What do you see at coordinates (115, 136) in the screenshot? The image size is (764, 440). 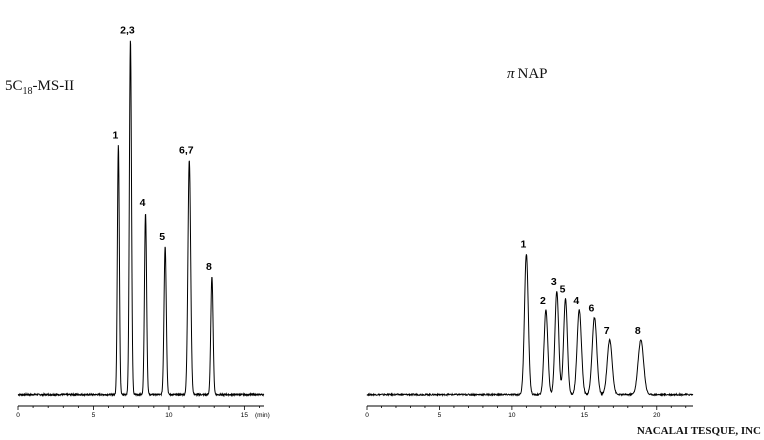 I see `left-peak-label: 1` at bounding box center [115, 136].